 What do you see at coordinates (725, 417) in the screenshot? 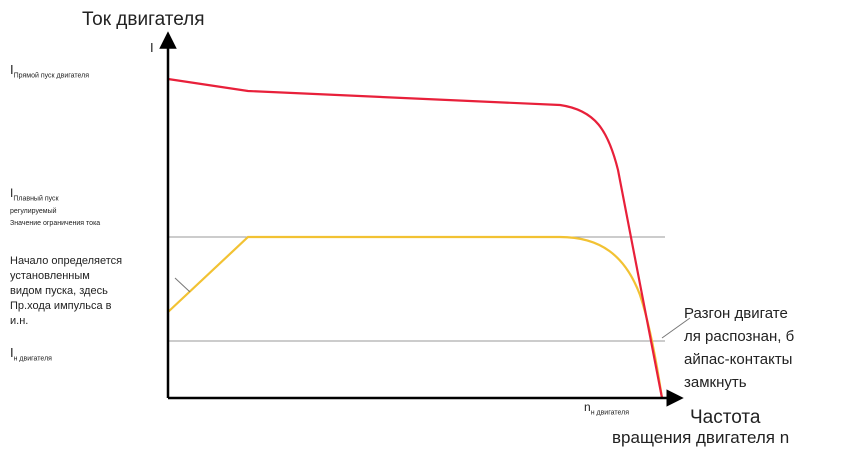
I see `x-axis-title-line1: Частота` at bounding box center [725, 417].